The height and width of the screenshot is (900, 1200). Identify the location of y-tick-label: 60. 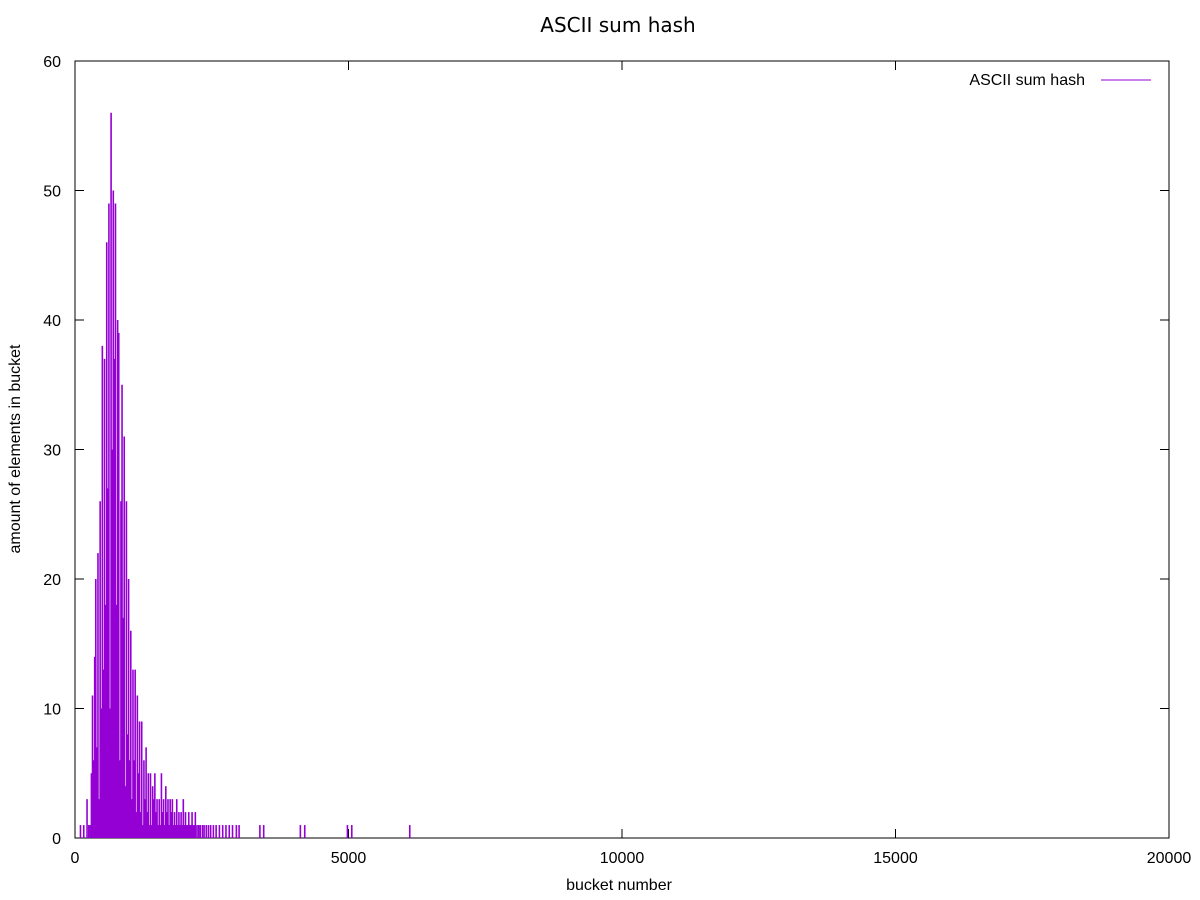
(52, 62).